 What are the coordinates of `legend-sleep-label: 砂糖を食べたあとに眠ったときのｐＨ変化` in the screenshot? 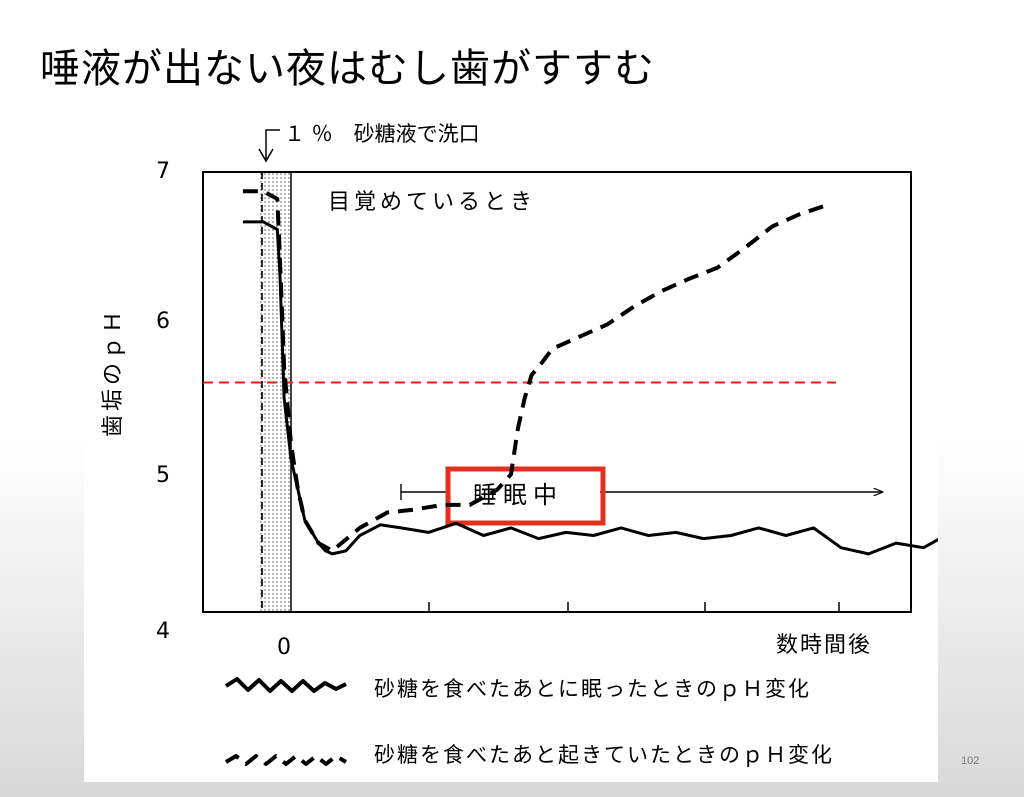 It's located at (592, 689).